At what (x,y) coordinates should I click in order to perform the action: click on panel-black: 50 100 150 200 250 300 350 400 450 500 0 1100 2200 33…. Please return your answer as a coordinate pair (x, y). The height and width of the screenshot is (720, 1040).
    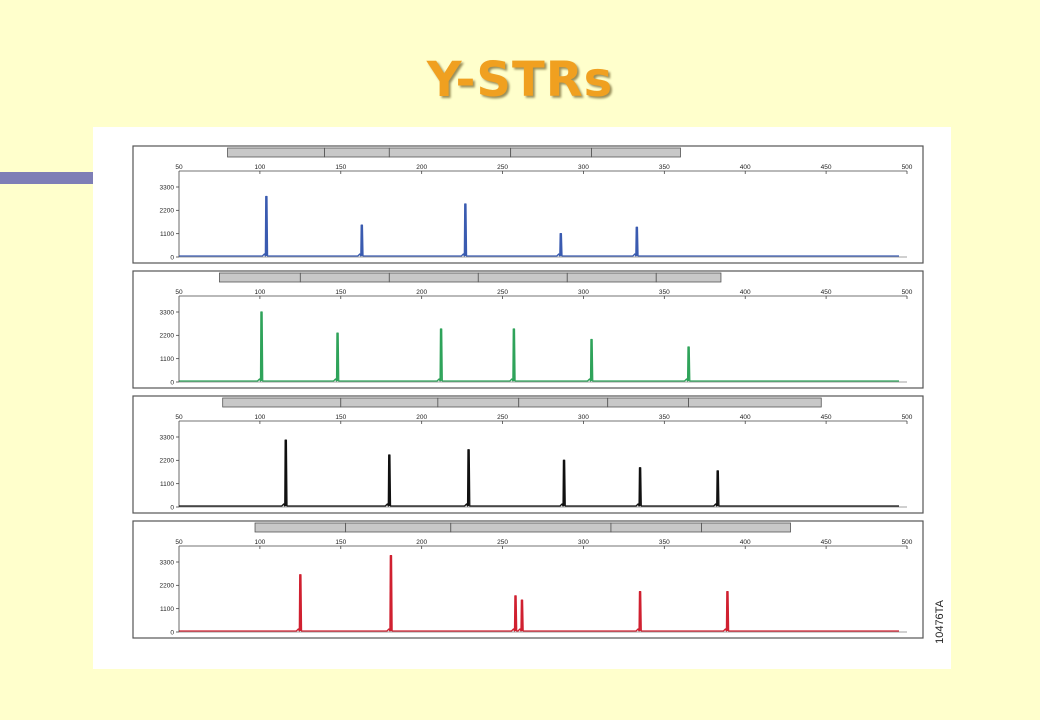
    Looking at the image, I should click on (528, 454).